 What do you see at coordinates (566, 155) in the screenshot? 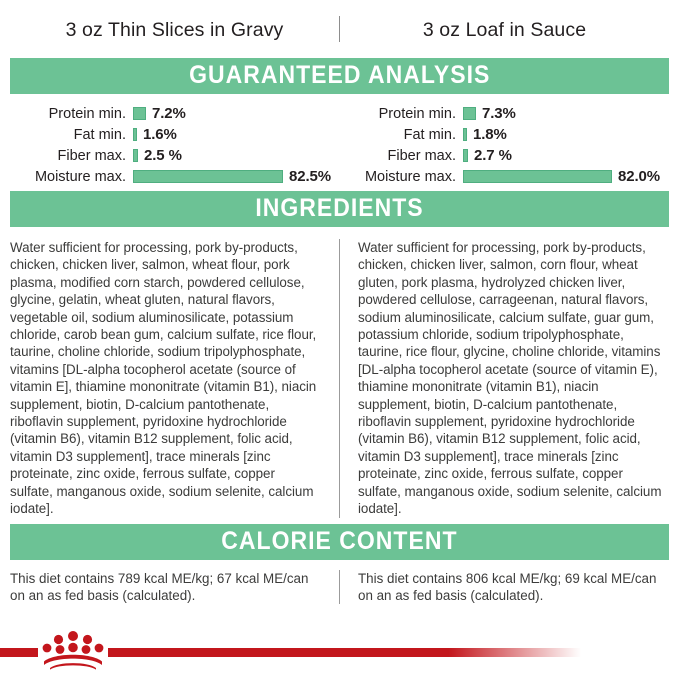
I see `analysis-bar-area: 2.7 %` at bounding box center [566, 155].